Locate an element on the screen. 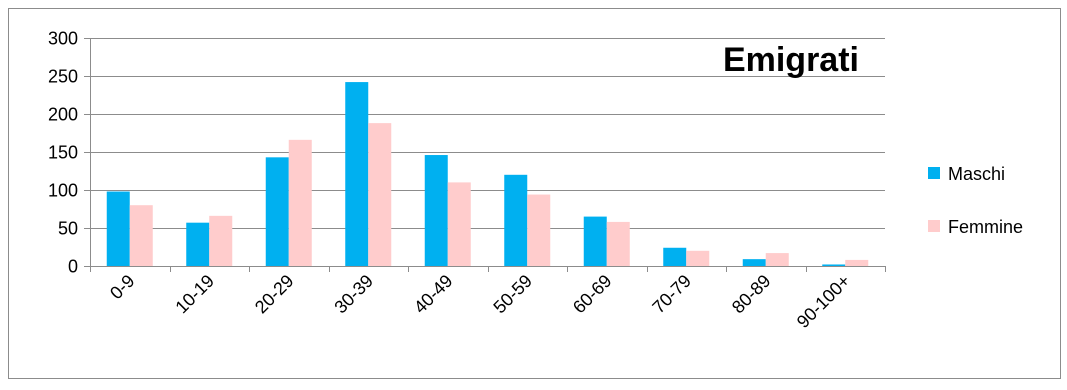 The image size is (1067, 390). legend-label-maschi: Maschi is located at coordinates (976, 174).